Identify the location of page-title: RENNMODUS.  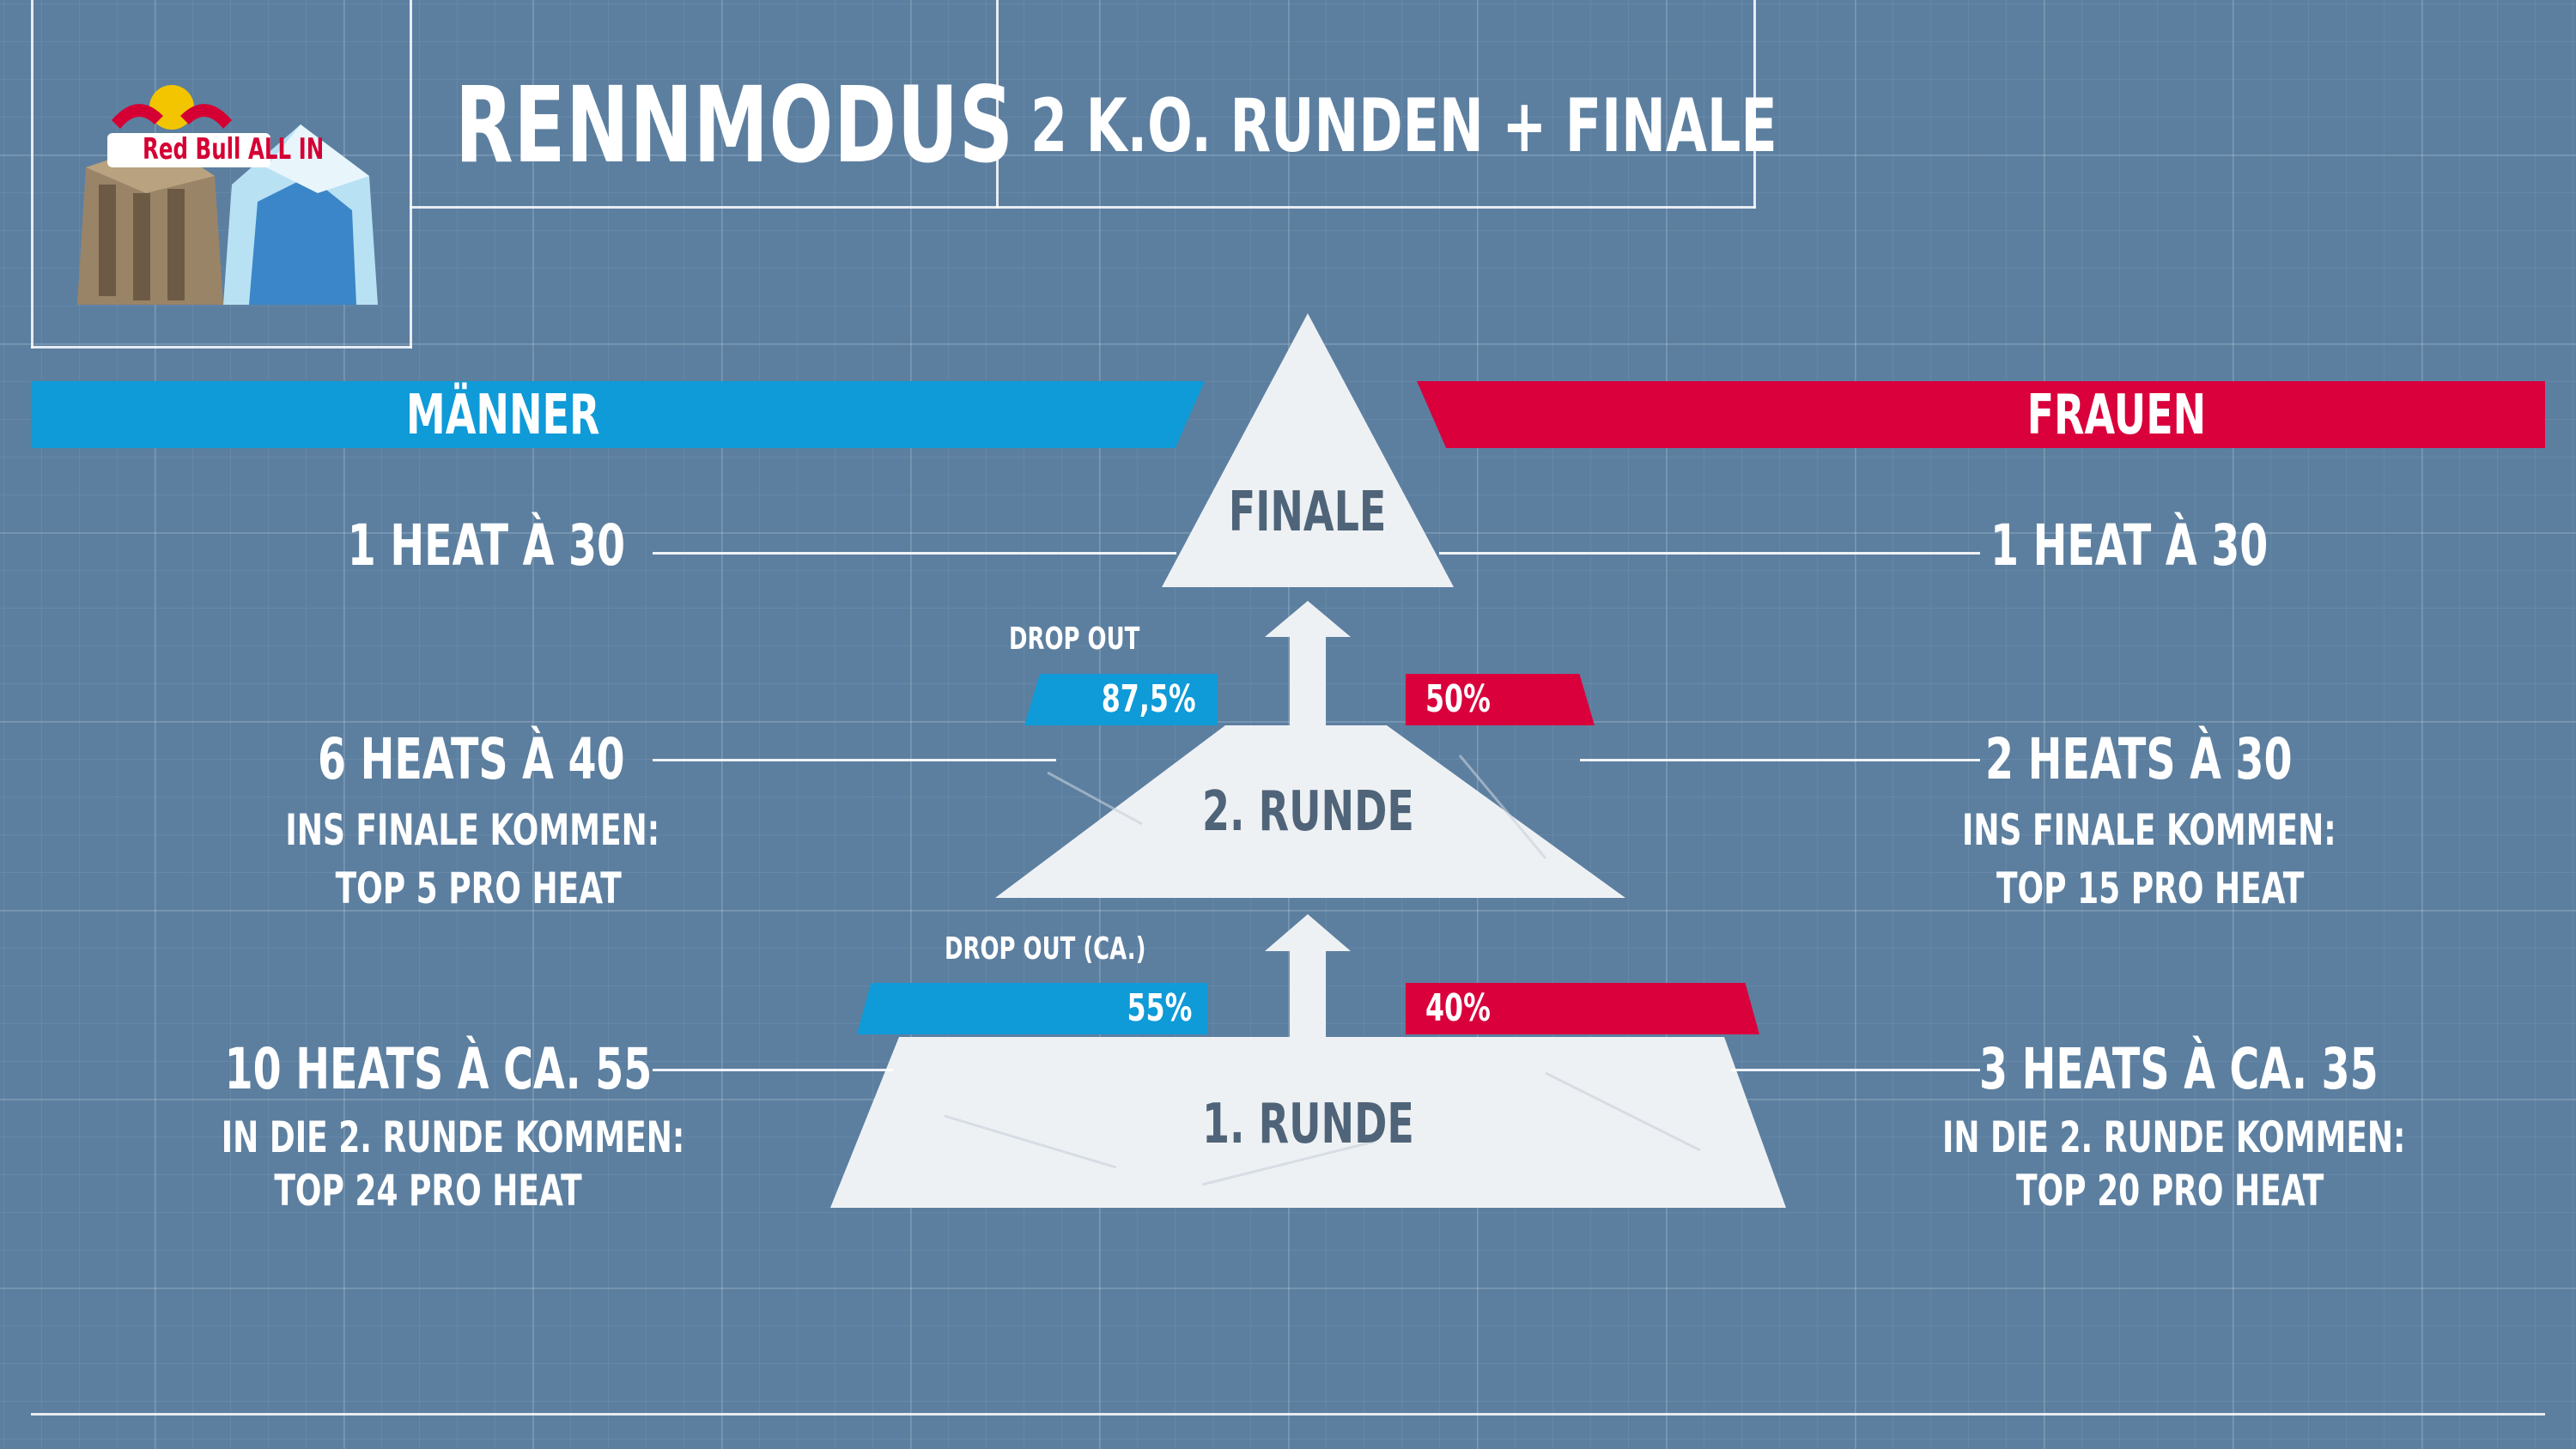
(735, 125).